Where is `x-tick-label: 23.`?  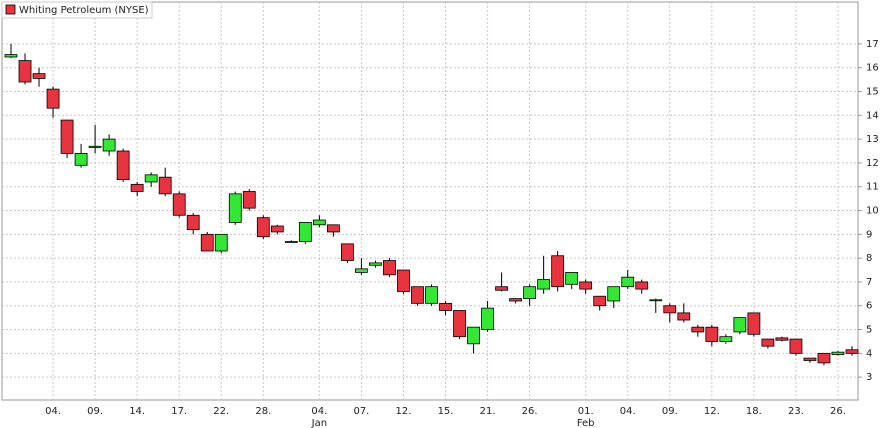 x-tick-label: 23. is located at coordinates (796, 411).